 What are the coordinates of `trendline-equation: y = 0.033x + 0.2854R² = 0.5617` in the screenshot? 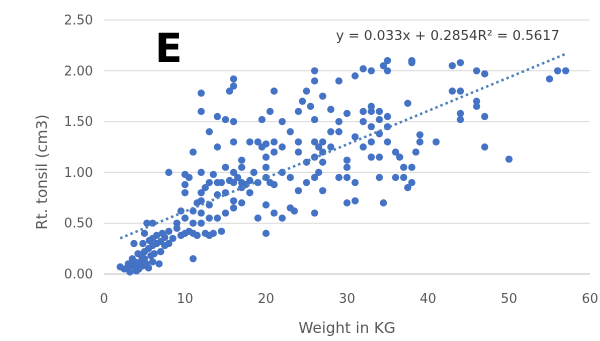 It's located at (448, 36).